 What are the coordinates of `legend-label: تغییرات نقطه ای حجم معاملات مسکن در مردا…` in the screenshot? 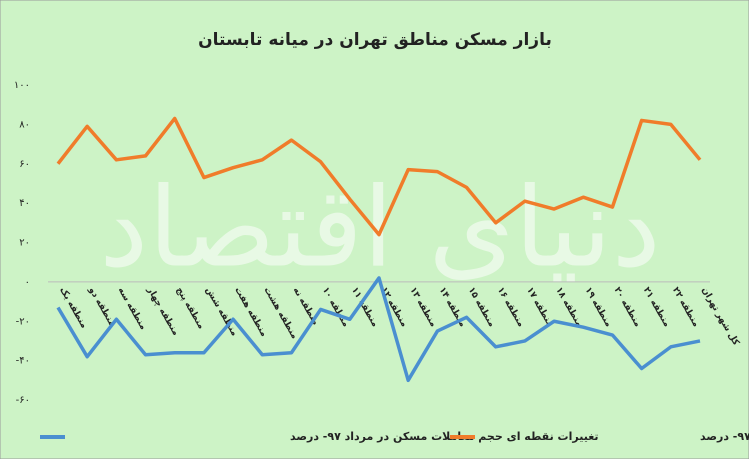 It's located at (444, 436).